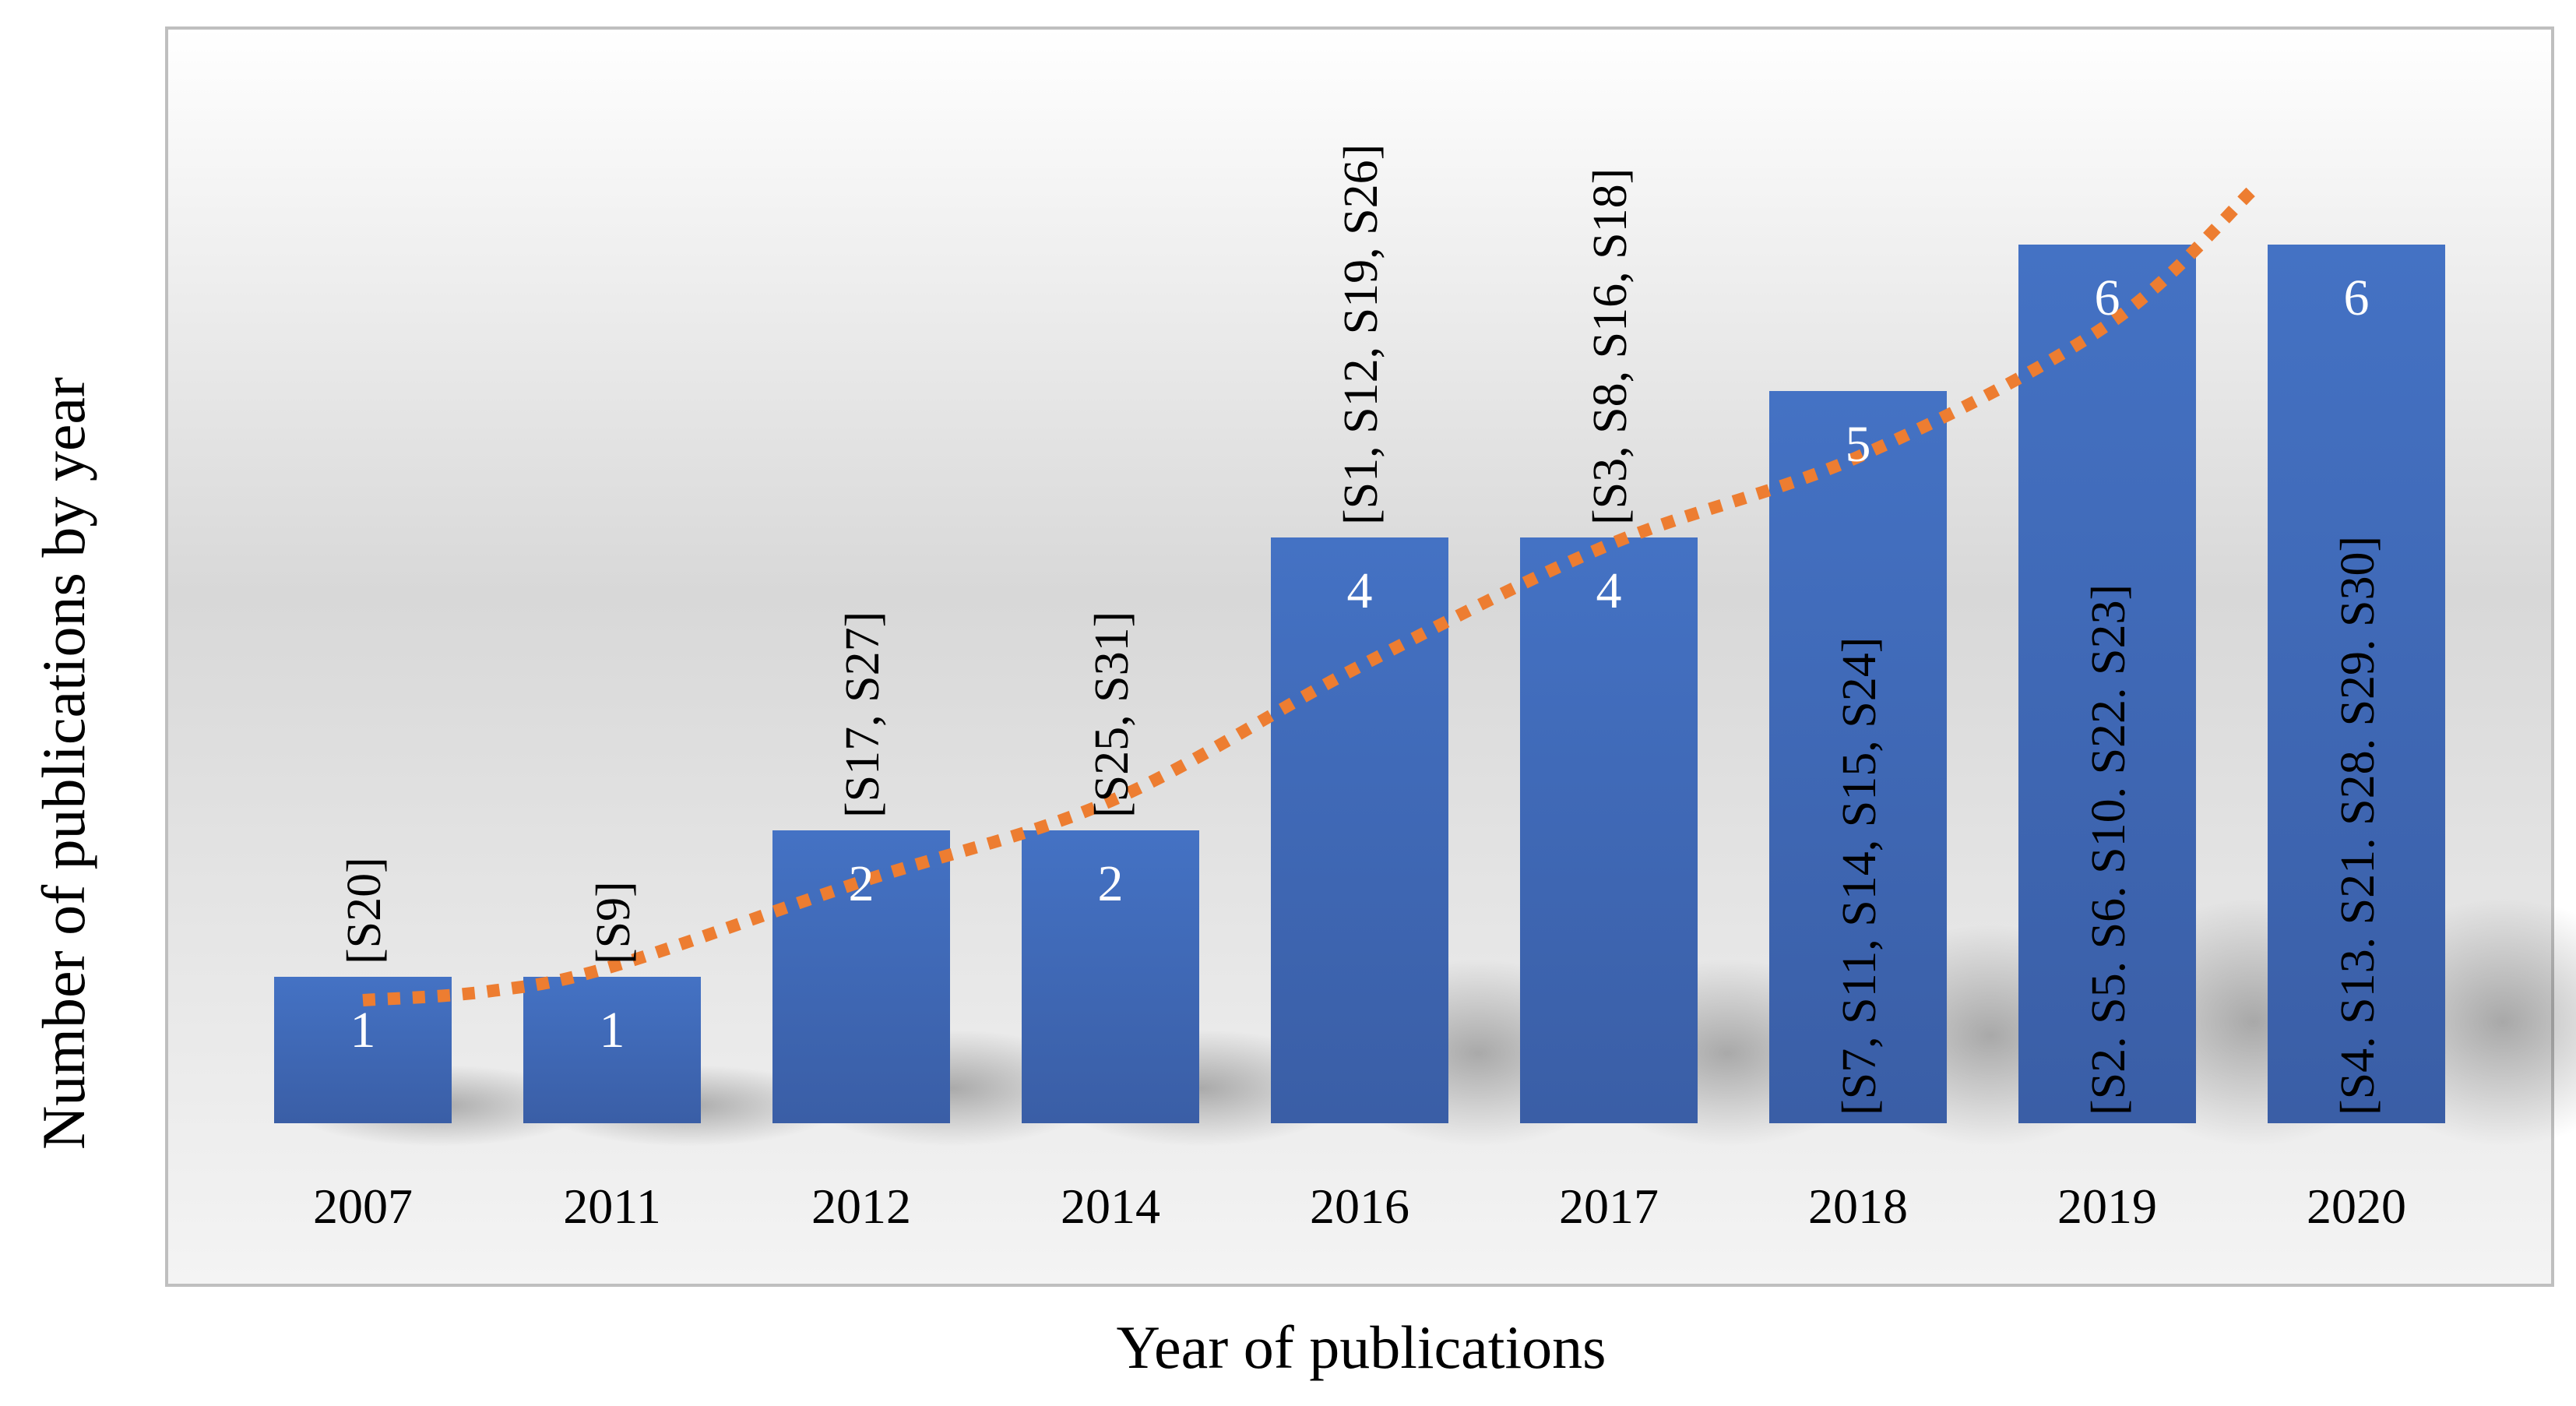 The width and height of the screenshot is (2576, 1406). I want to click on bar-value-label: 5, so click(1858, 444).